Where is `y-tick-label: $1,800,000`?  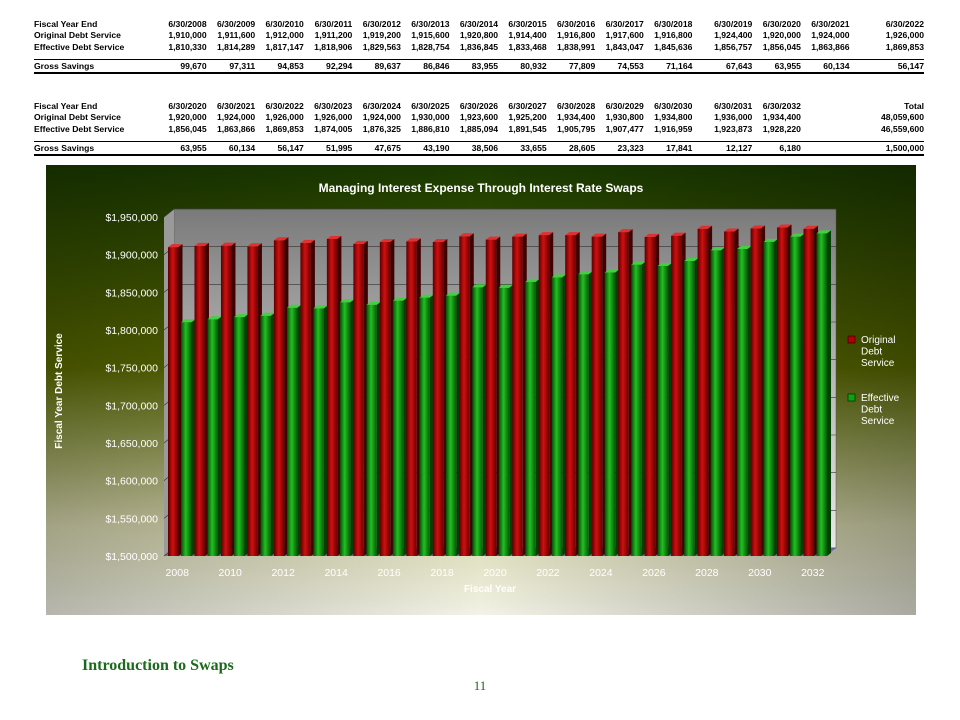 y-tick-label: $1,800,000 is located at coordinates (131, 331).